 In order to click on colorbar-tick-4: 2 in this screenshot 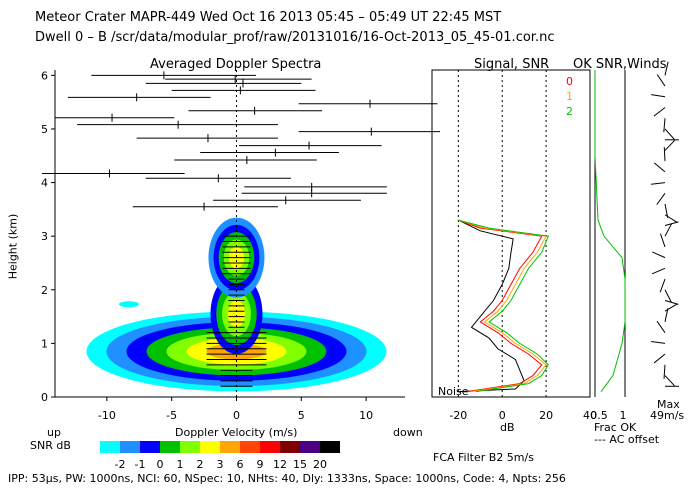, I will do `click(200, 464)`.